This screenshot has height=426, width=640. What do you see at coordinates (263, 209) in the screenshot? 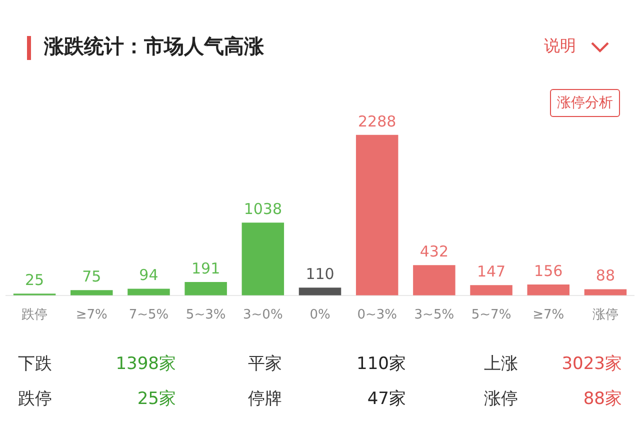
I see `data-label: 1038` at bounding box center [263, 209].